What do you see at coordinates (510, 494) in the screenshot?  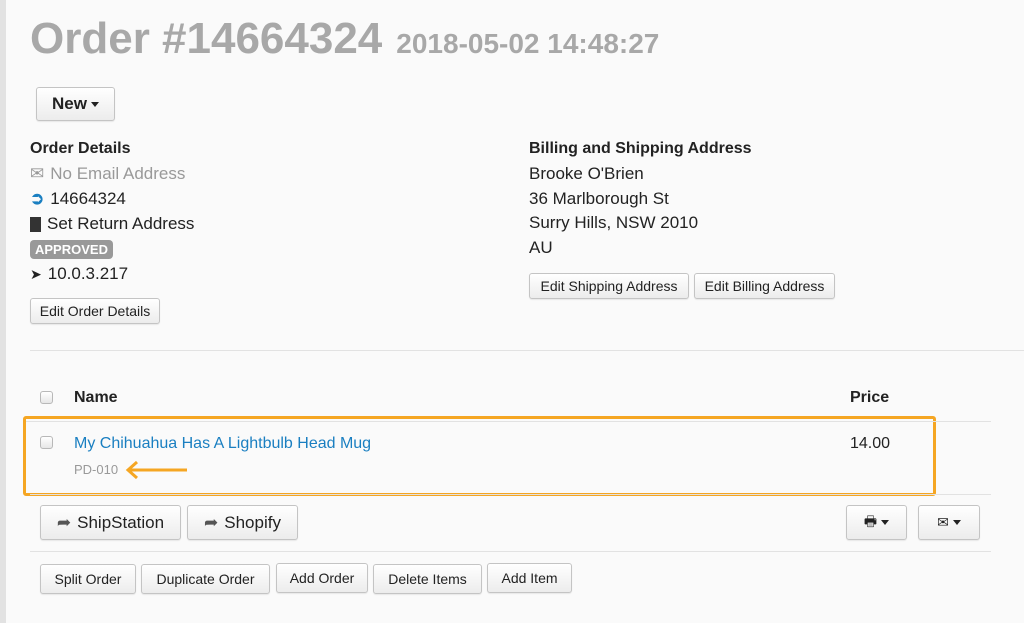 I see `row-divider-bottom` at bounding box center [510, 494].